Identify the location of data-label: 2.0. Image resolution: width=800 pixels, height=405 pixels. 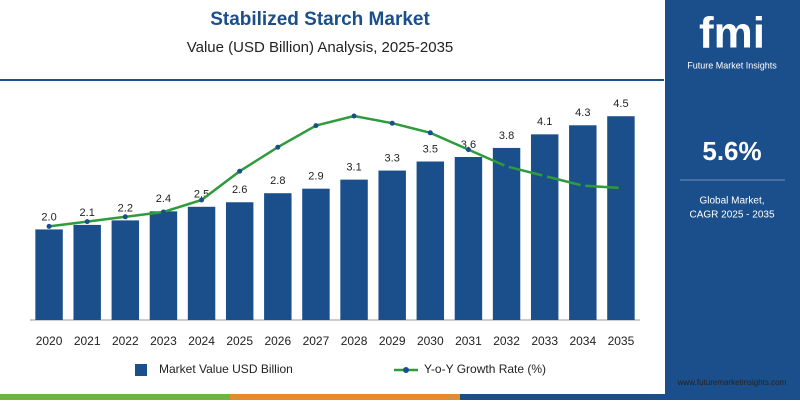
(48, 217).